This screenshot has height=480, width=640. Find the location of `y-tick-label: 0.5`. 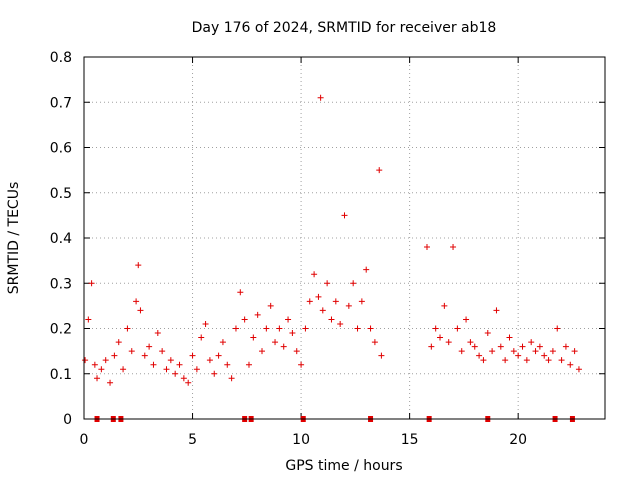

y-tick-label: 0.5 is located at coordinates (61, 194).